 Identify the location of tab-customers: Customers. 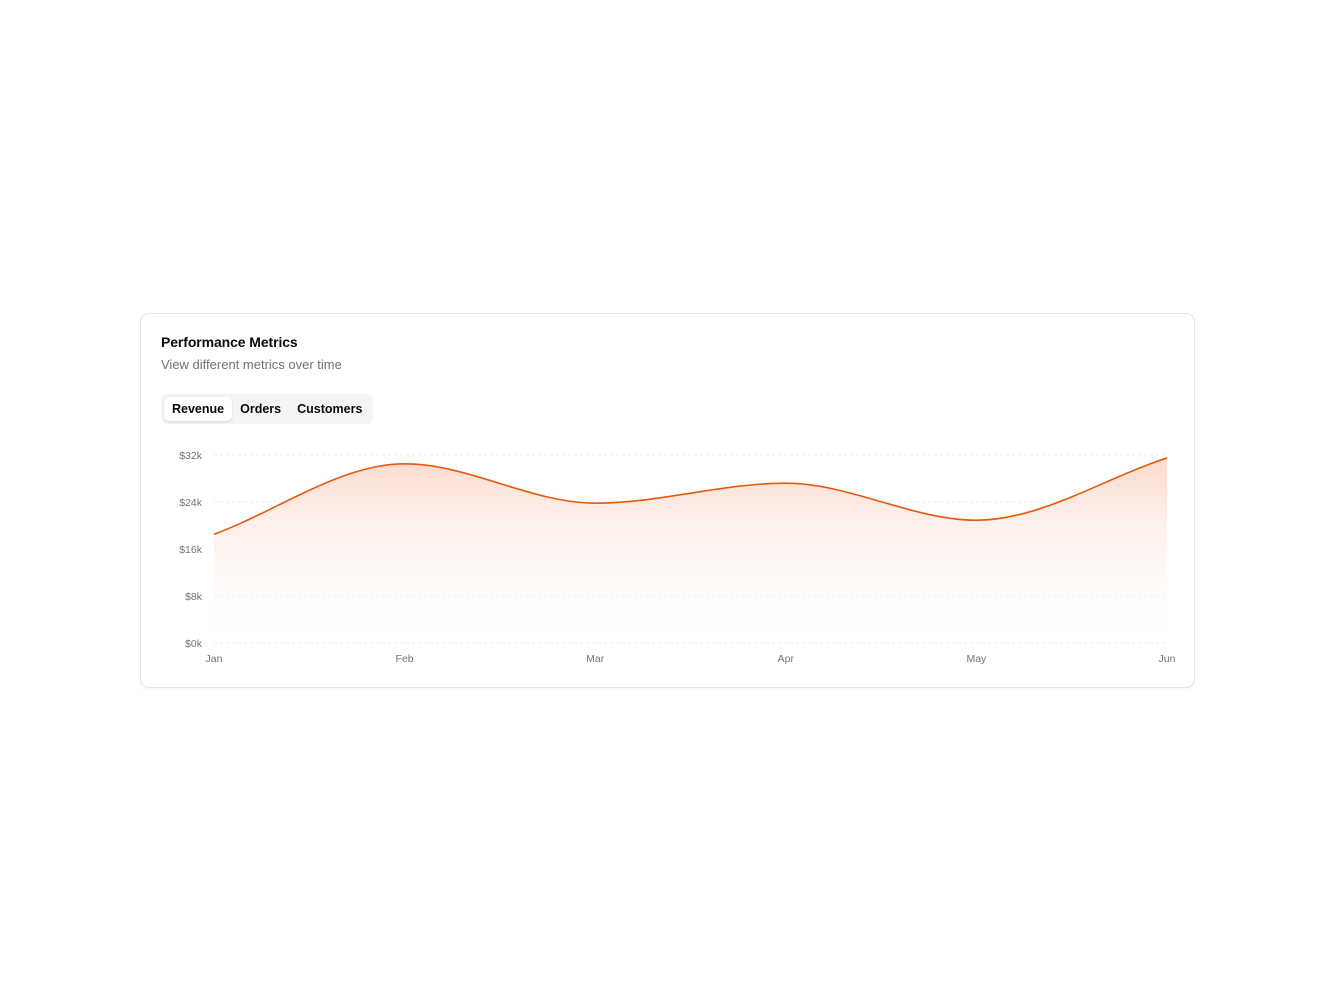
(329, 409).